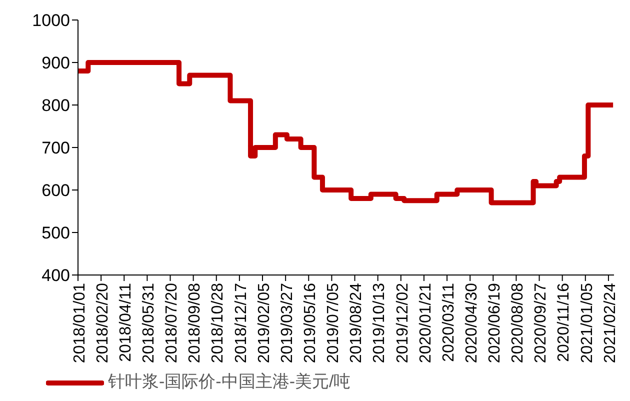  What do you see at coordinates (56, 148) in the screenshot?
I see `y-tick-label: 700` at bounding box center [56, 148].